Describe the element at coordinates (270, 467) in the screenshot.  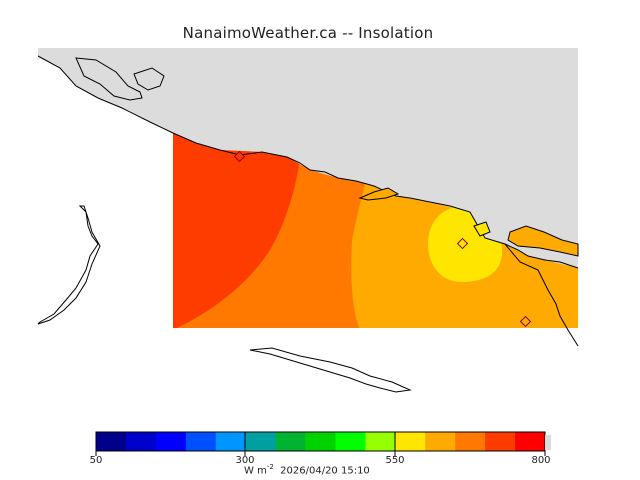
I see `units-exponent: -2` at that location.